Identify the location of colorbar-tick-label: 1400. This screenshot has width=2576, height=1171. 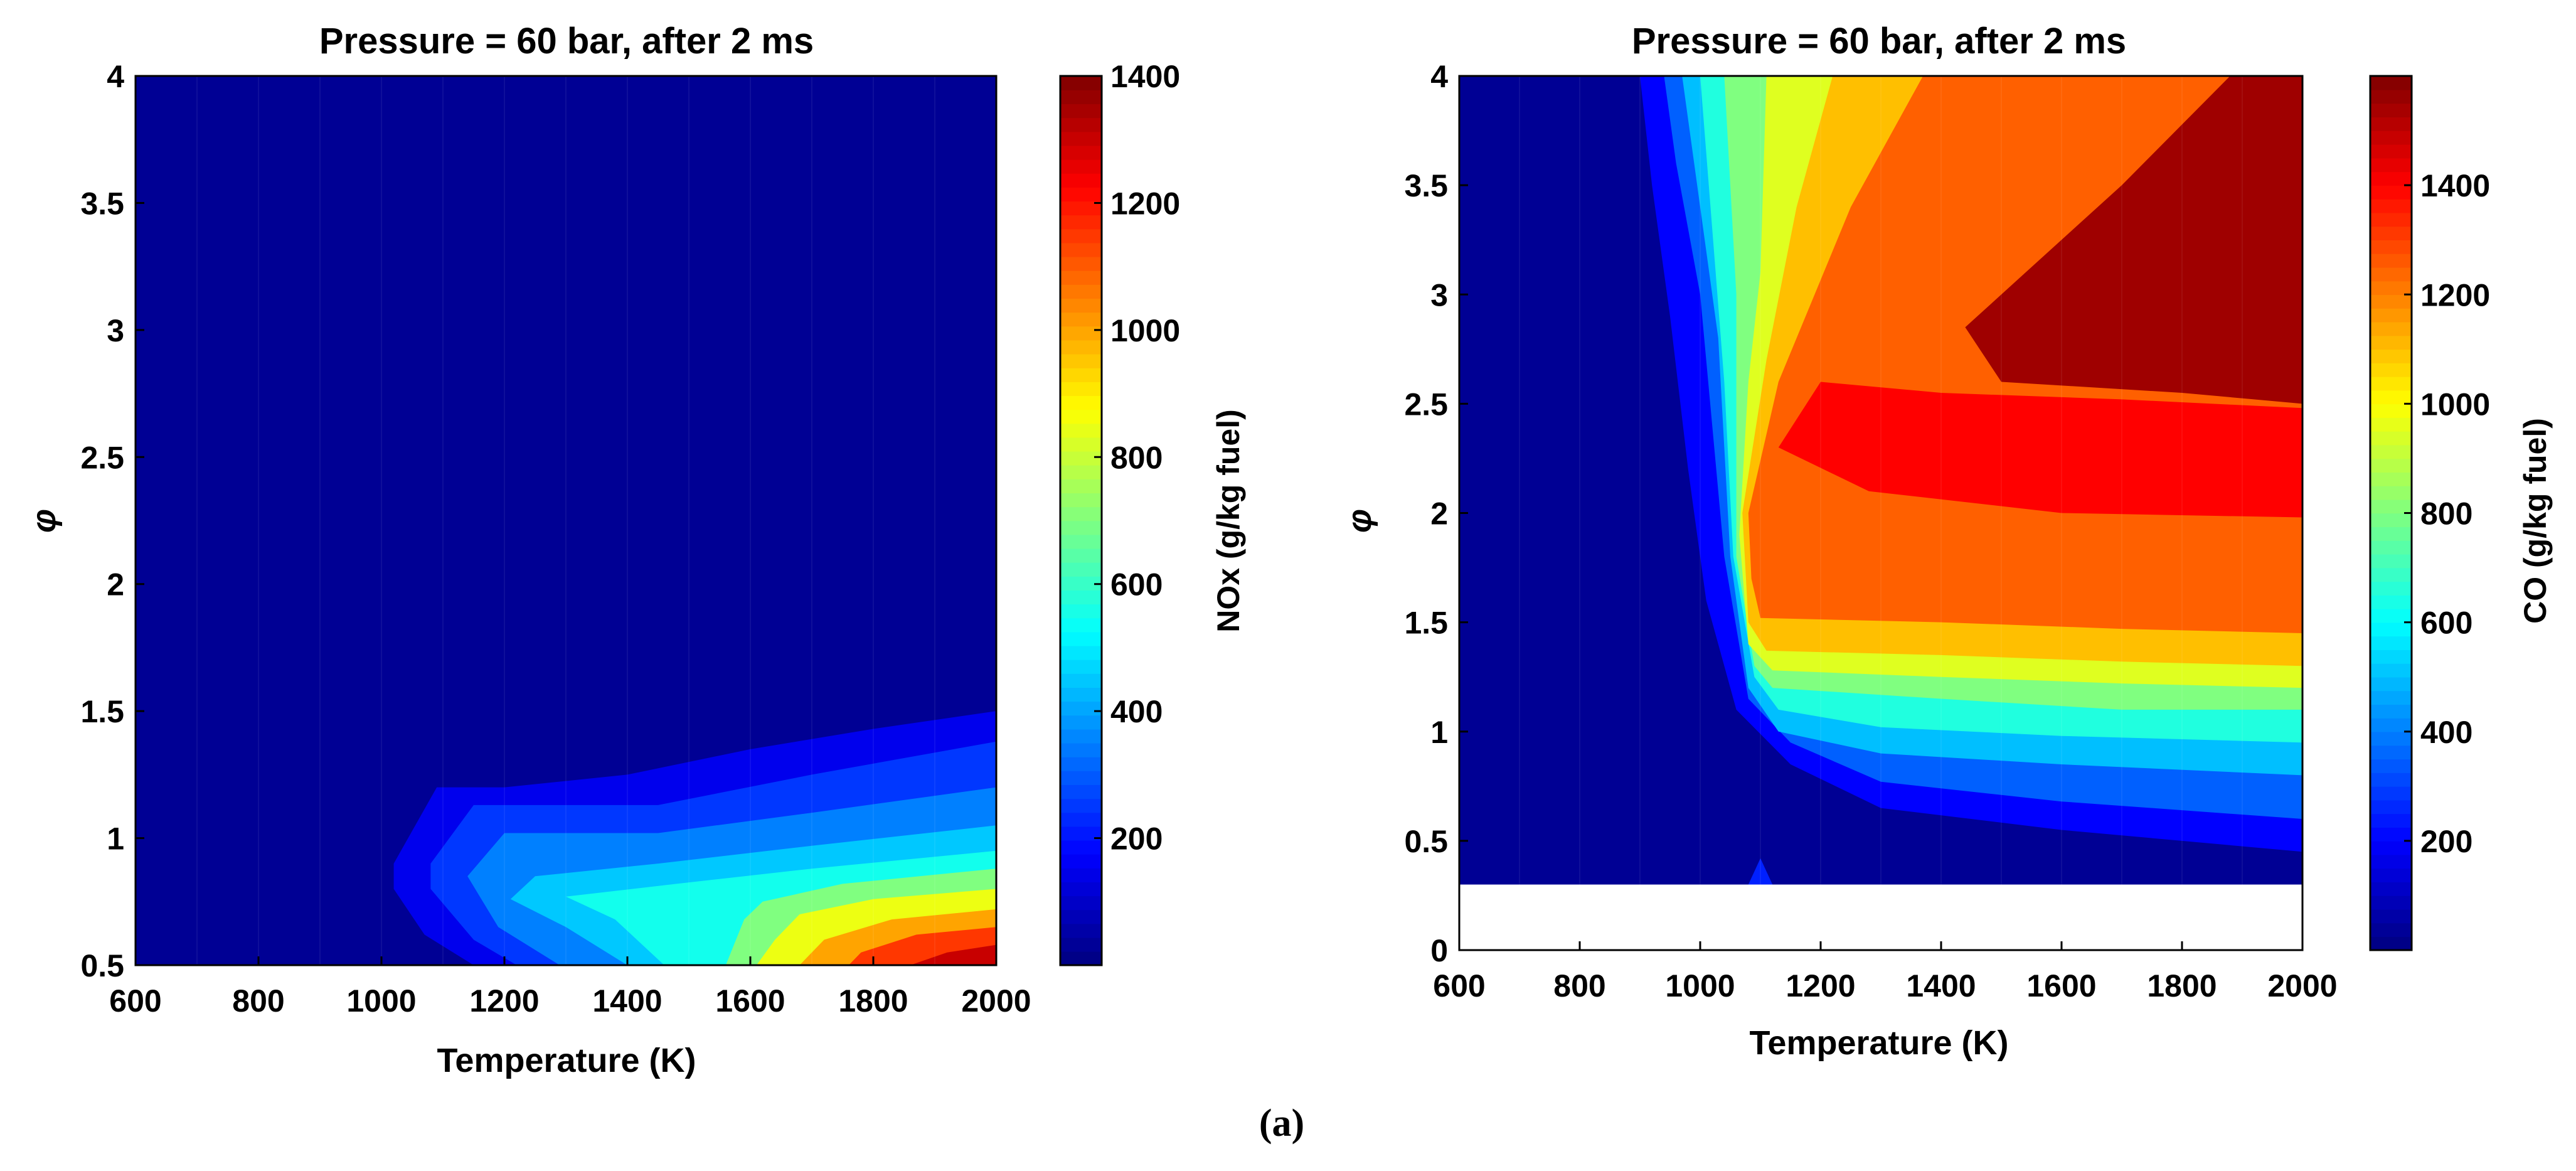
(2455, 185).